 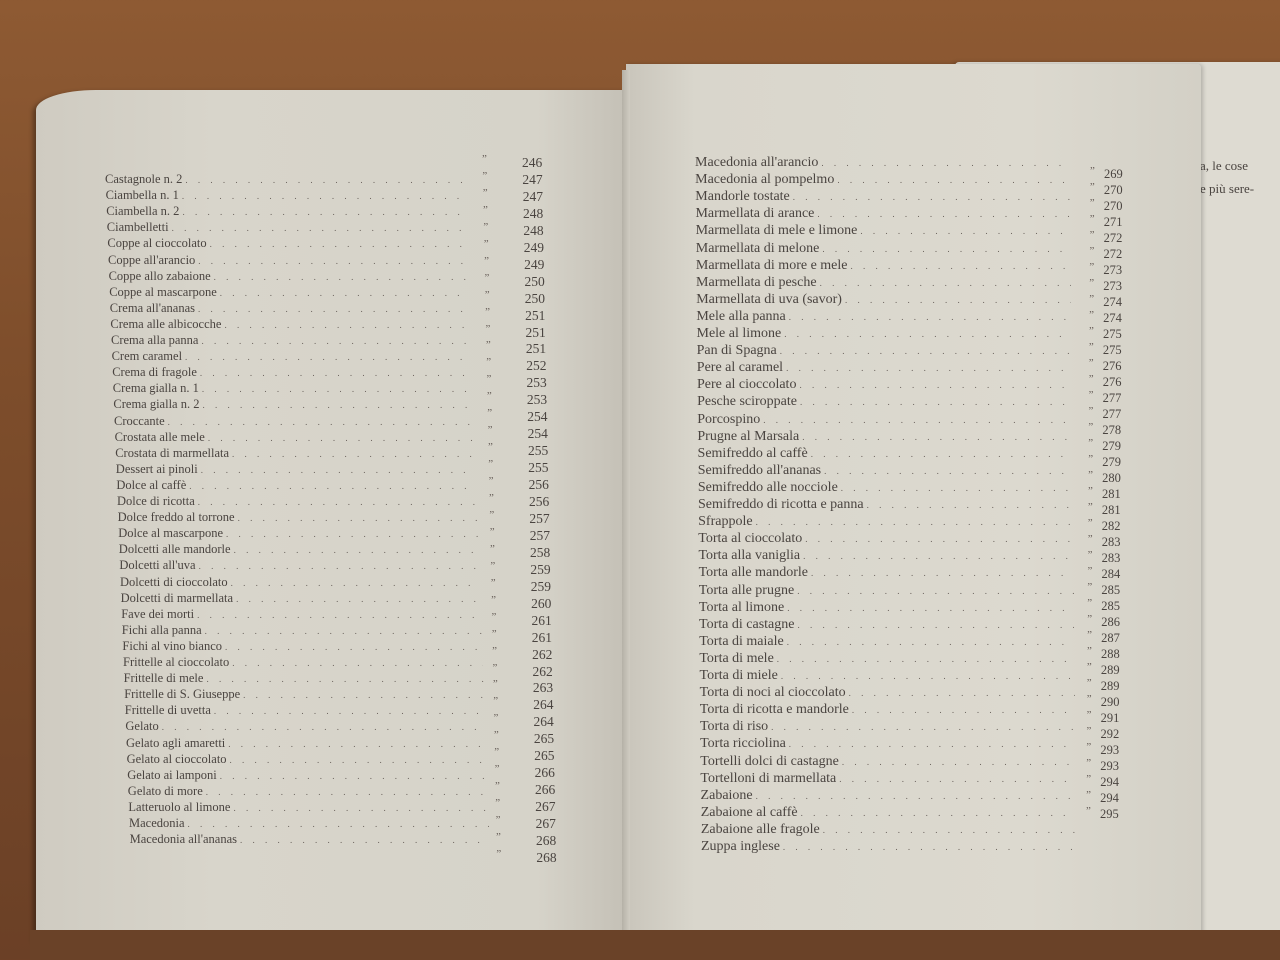 I want to click on entry-title: Marmellata di pesche, so click(x=756, y=282).